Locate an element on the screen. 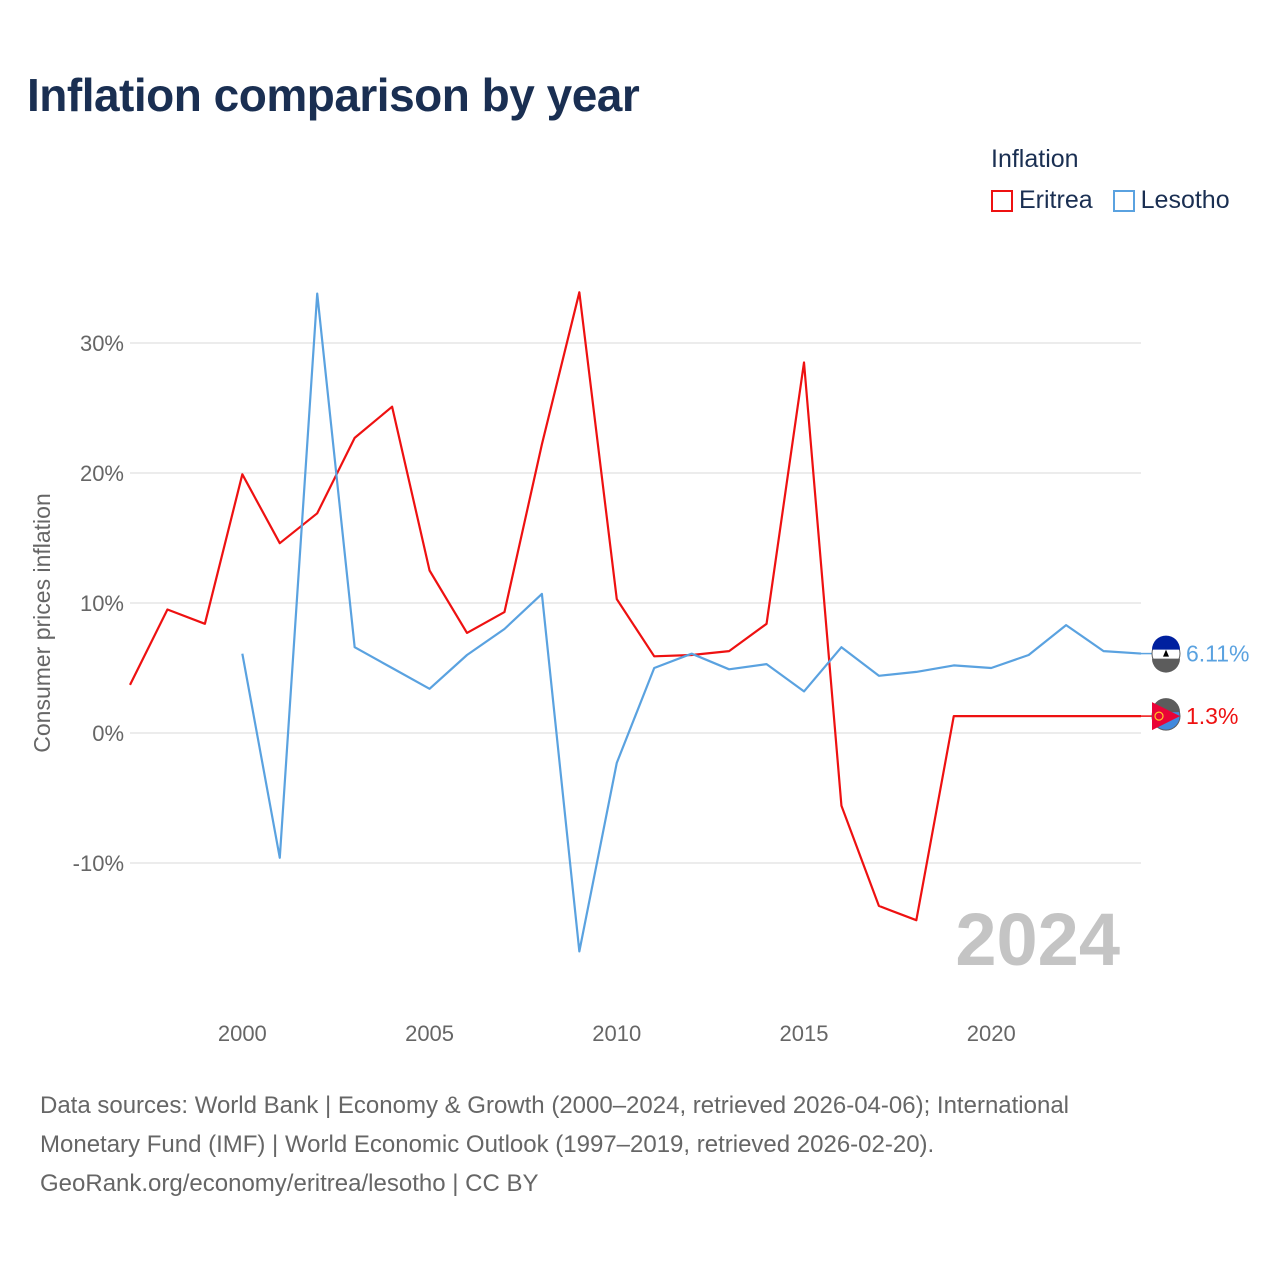 This screenshot has height=1280, width=1280. end-markers: 1.3% 6.11% is located at coordinates (1195, 683).